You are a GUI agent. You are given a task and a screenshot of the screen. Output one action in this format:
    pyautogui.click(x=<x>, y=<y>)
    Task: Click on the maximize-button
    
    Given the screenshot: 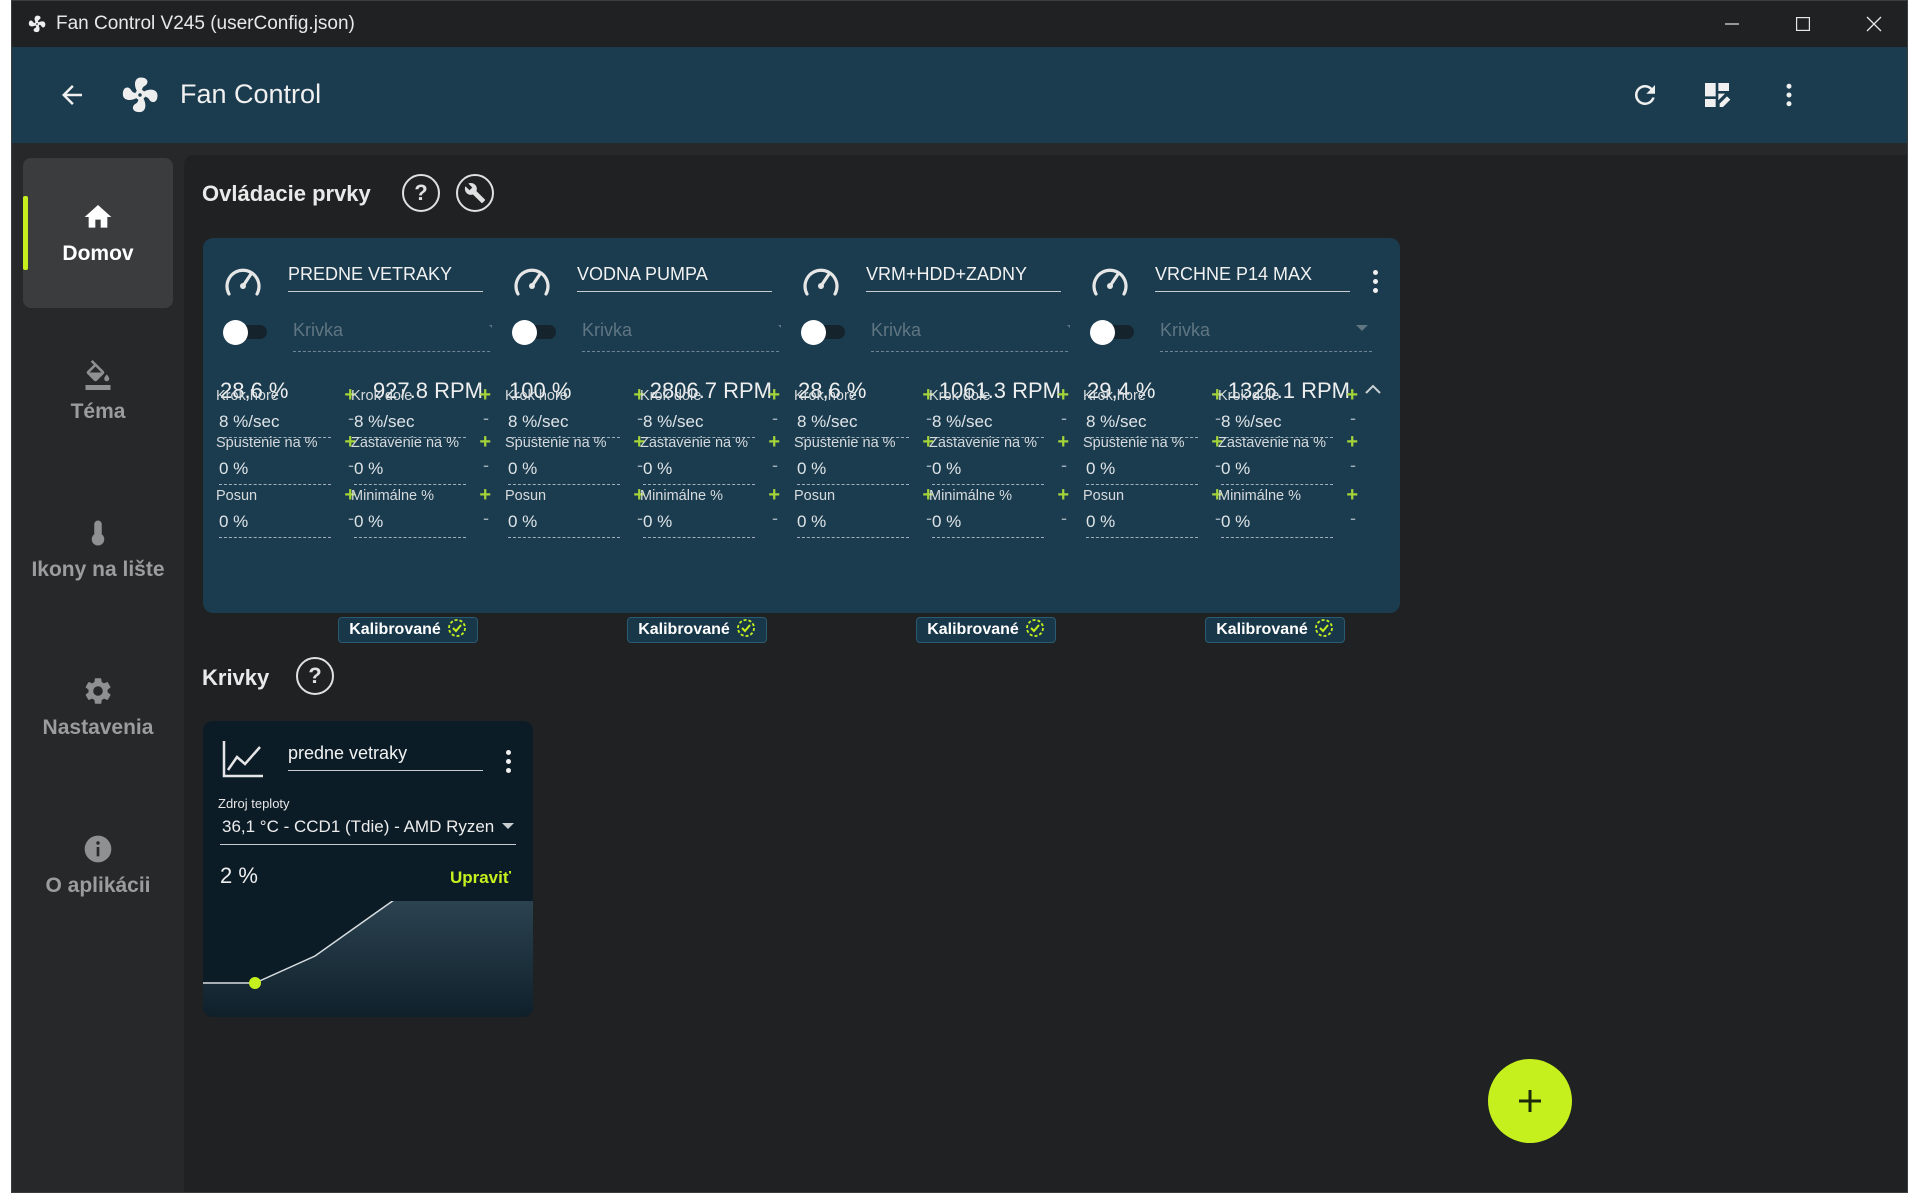 What is the action you would take?
    pyautogui.click(x=1802, y=24)
    